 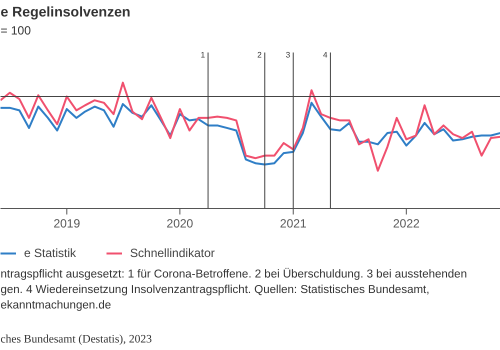 I want to click on ref-line-label: 3, so click(x=288, y=55).